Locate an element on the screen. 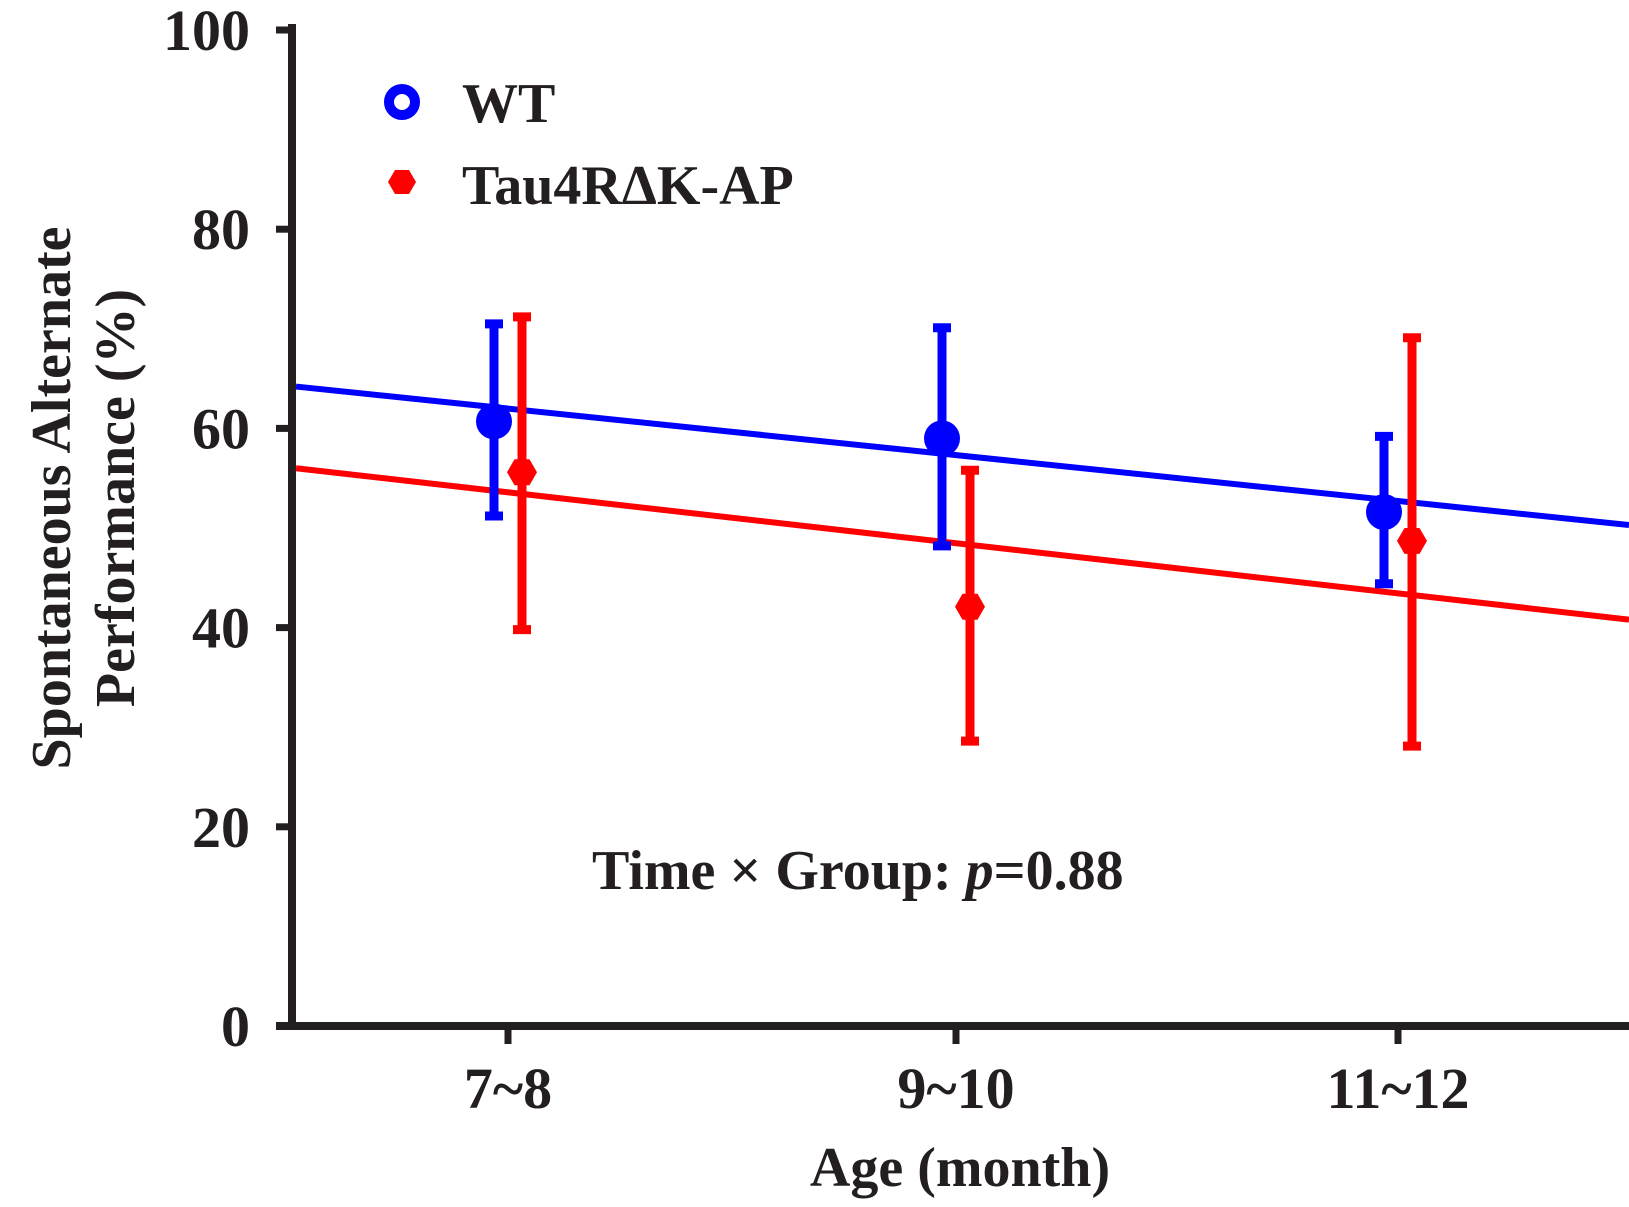 This screenshot has height=1207, width=1629. x-tick-label: 7~8 is located at coordinates (508, 1088).